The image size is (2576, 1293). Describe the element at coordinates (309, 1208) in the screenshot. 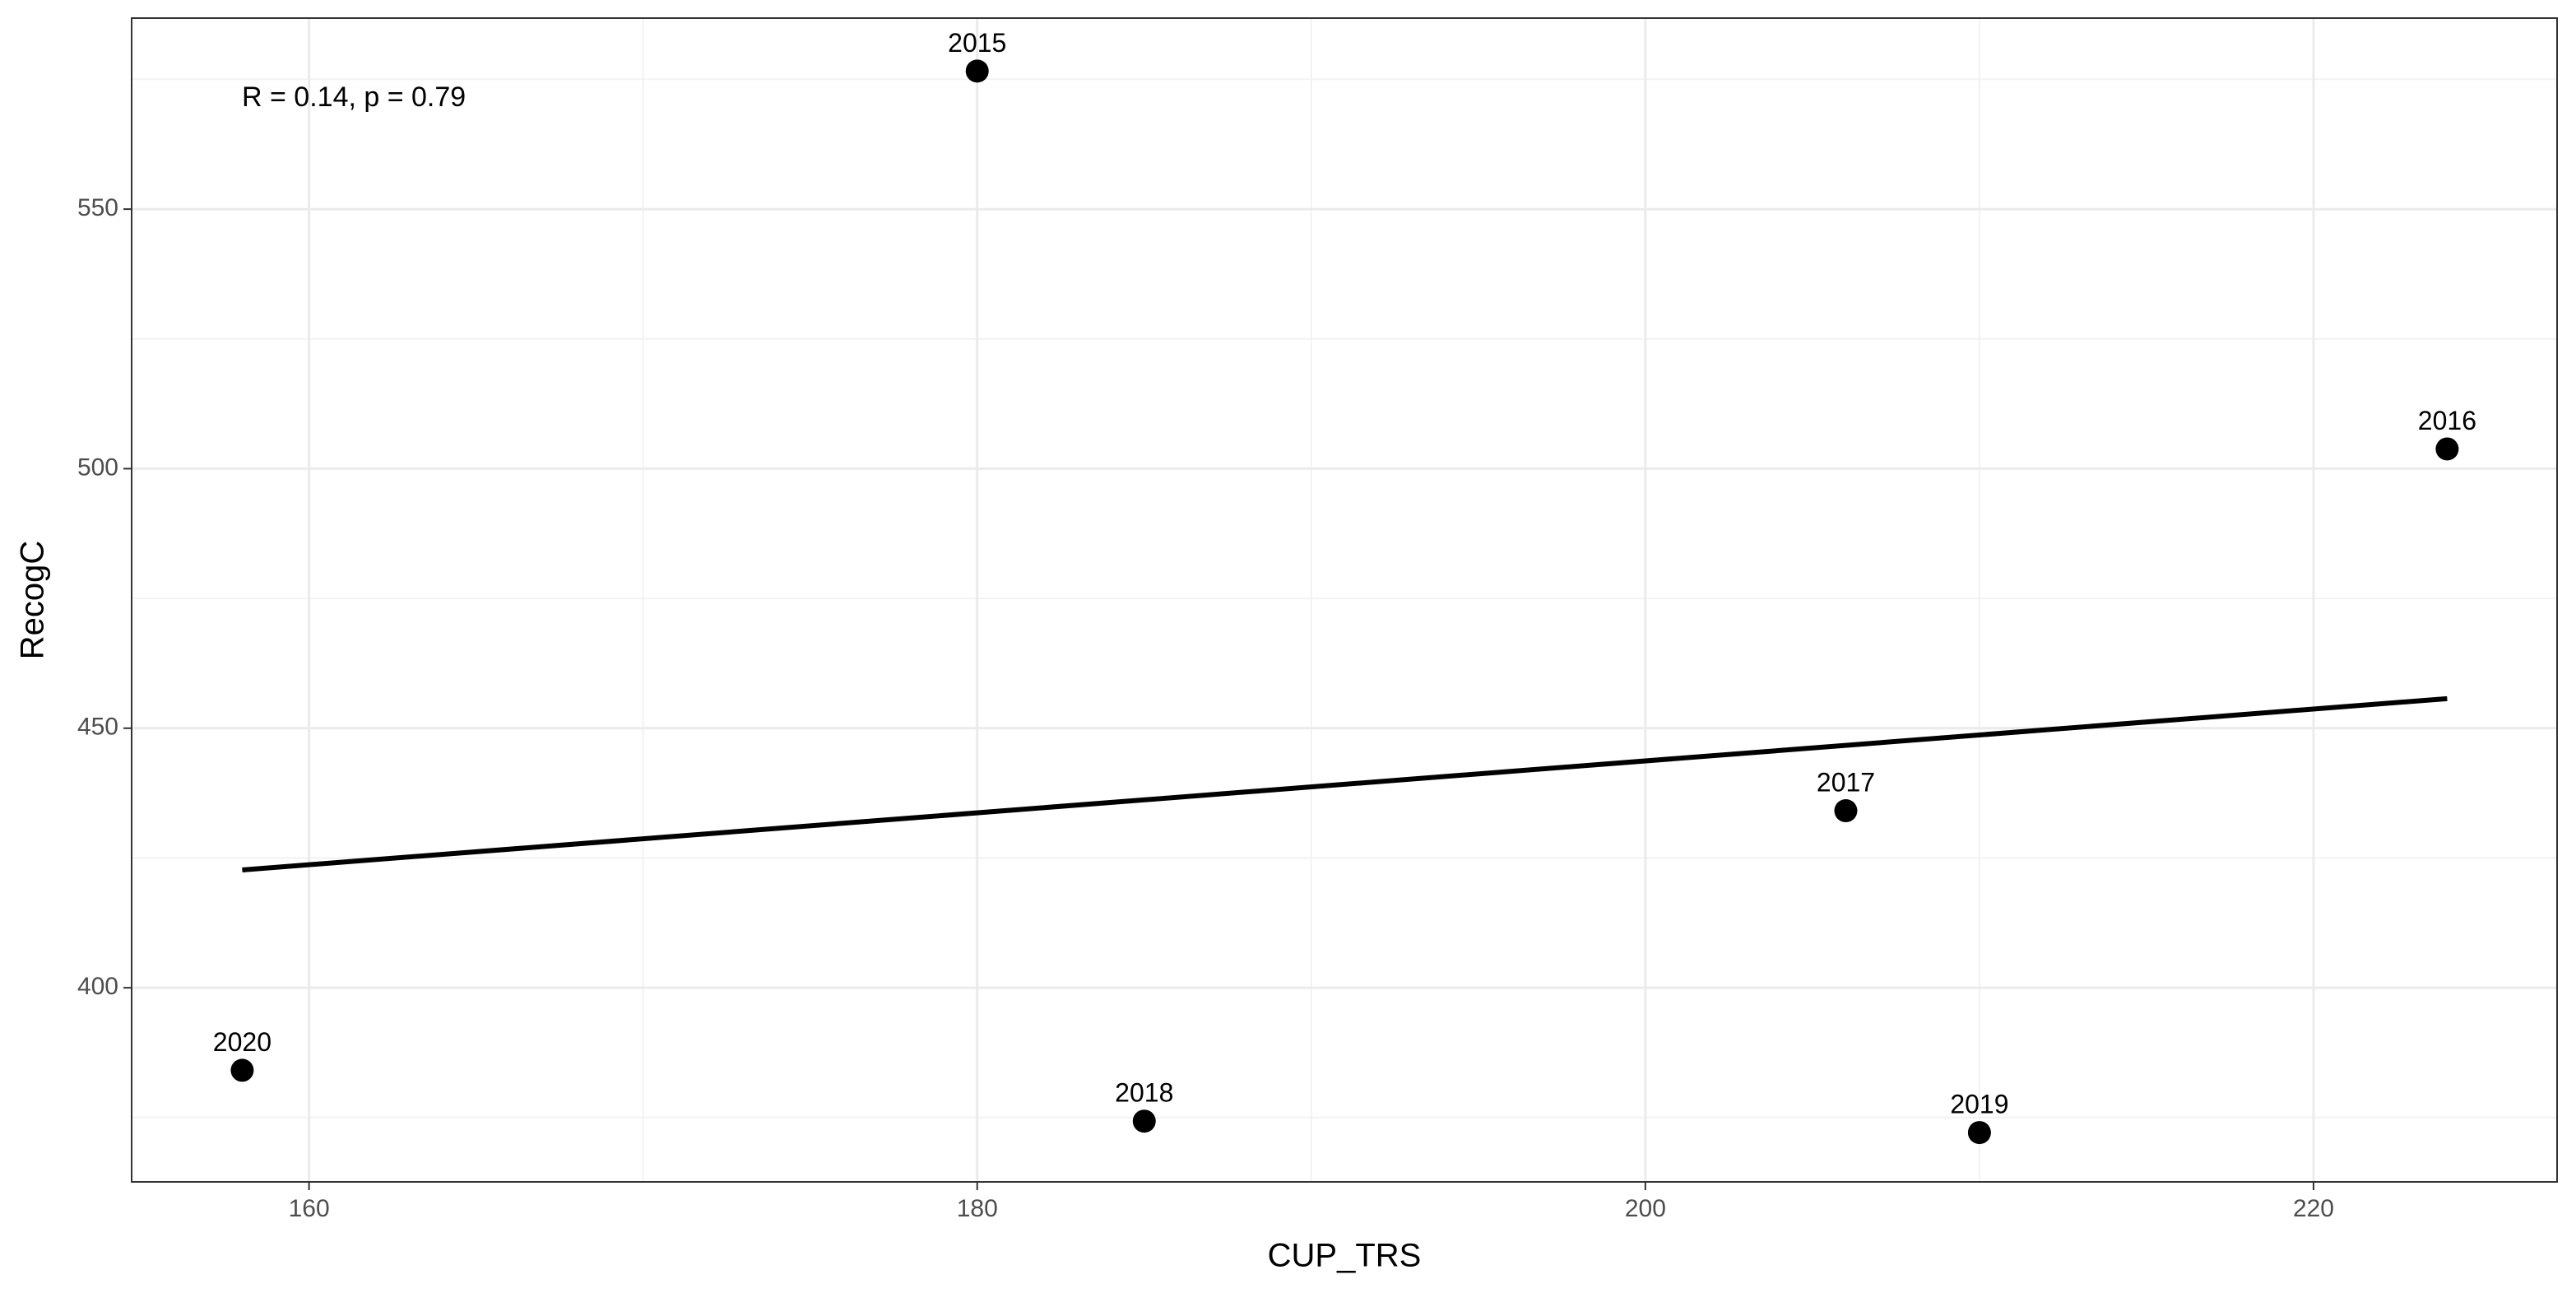

I see `x-tick-label: 160` at that location.